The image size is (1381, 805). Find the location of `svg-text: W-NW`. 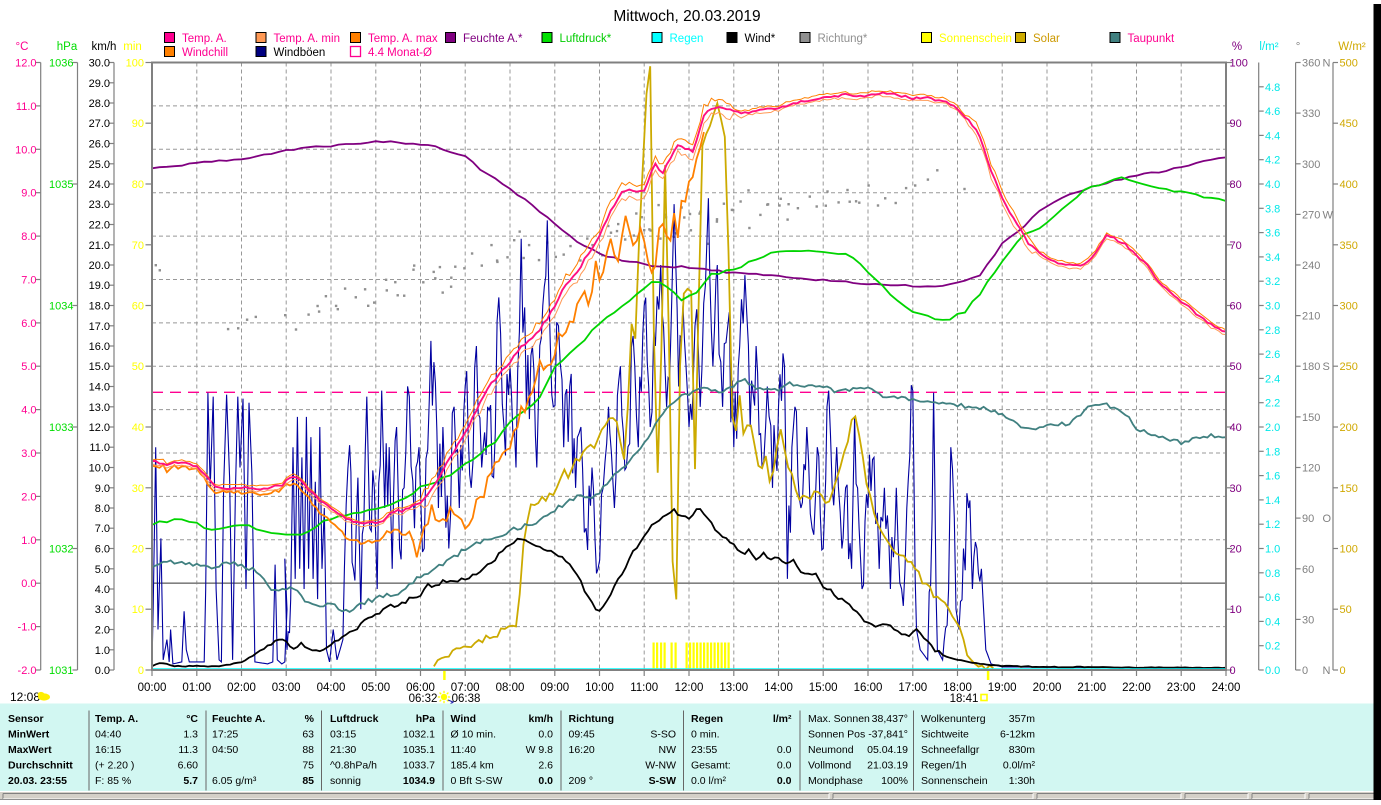

svg-text: W-NW is located at coordinates (660, 766).